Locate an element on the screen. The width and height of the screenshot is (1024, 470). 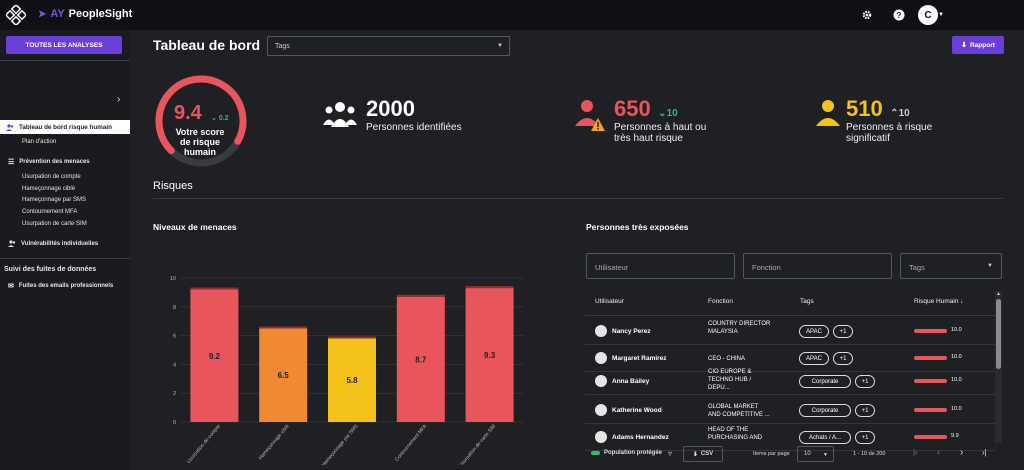
section-title-risks: Risques is located at coordinates (173, 186).